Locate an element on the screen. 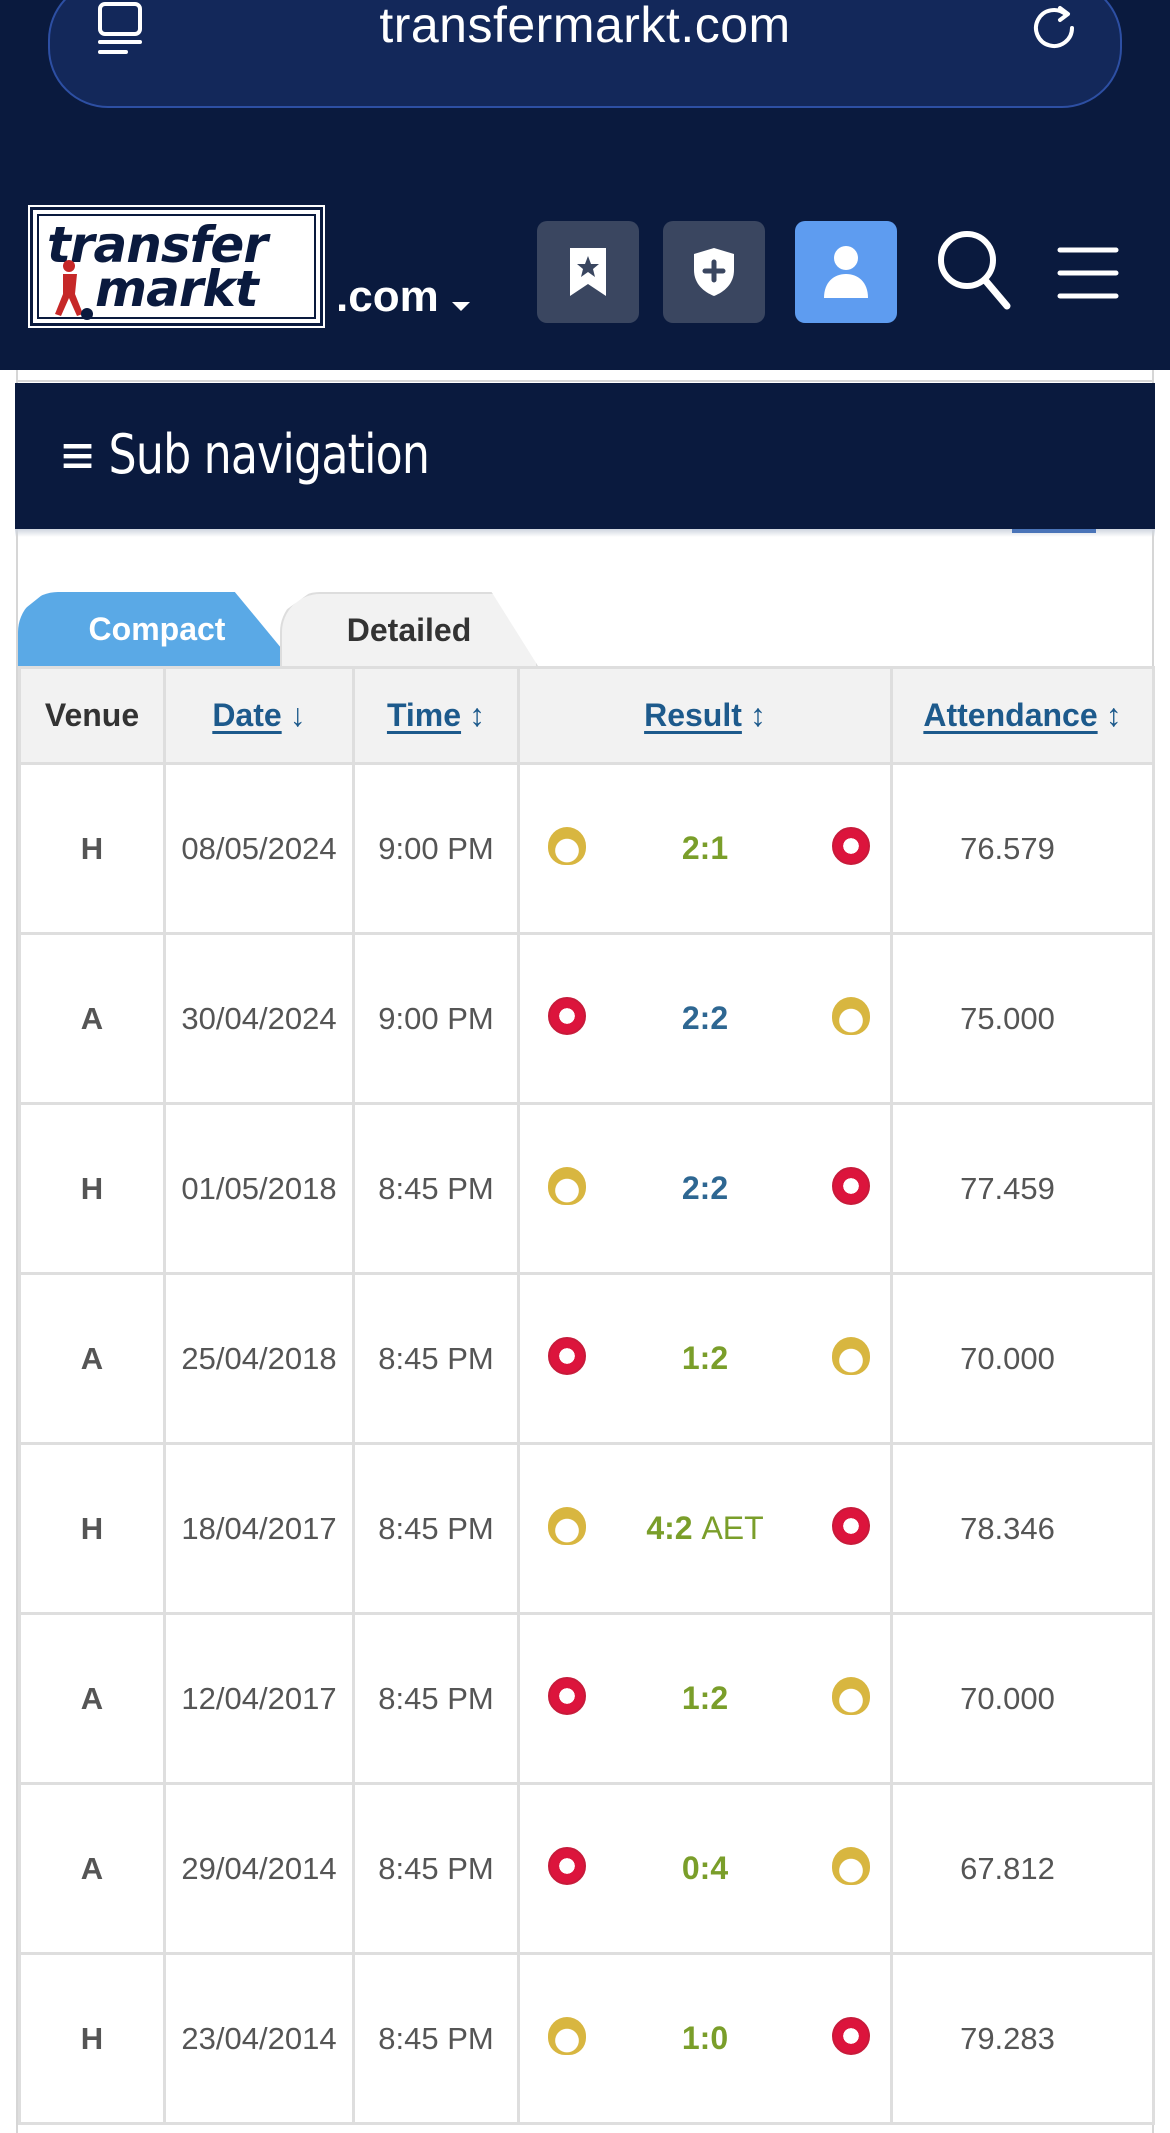 This screenshot has width=1170, height=2133. table-row: H 08/05/2024 9:00 PM 2:1 76.579 is located at coordinates (586, 848).